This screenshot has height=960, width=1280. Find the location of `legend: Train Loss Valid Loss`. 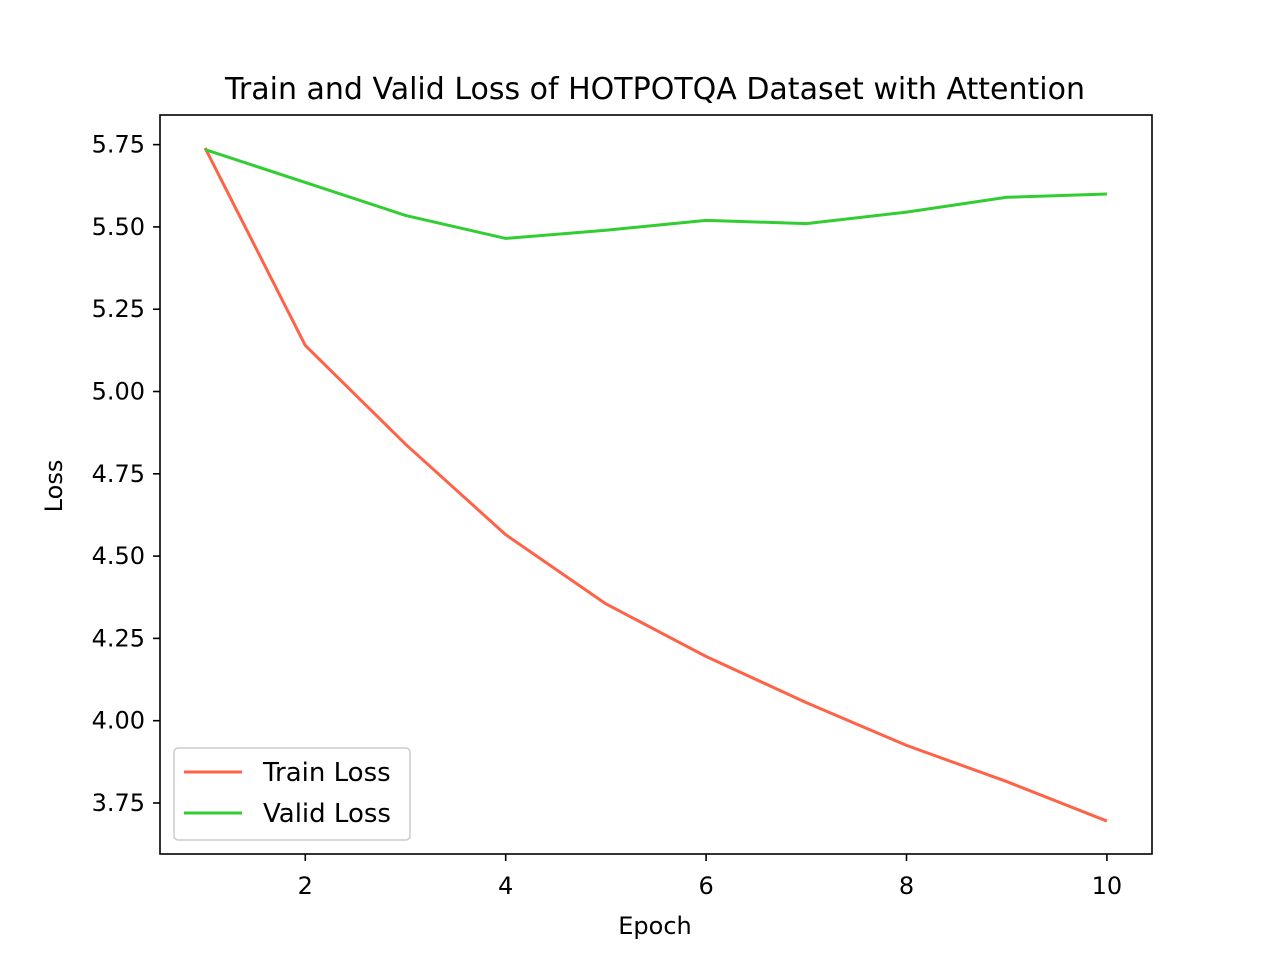

legend: Train Loss Valid Loss is located at coordinates (292, 794).